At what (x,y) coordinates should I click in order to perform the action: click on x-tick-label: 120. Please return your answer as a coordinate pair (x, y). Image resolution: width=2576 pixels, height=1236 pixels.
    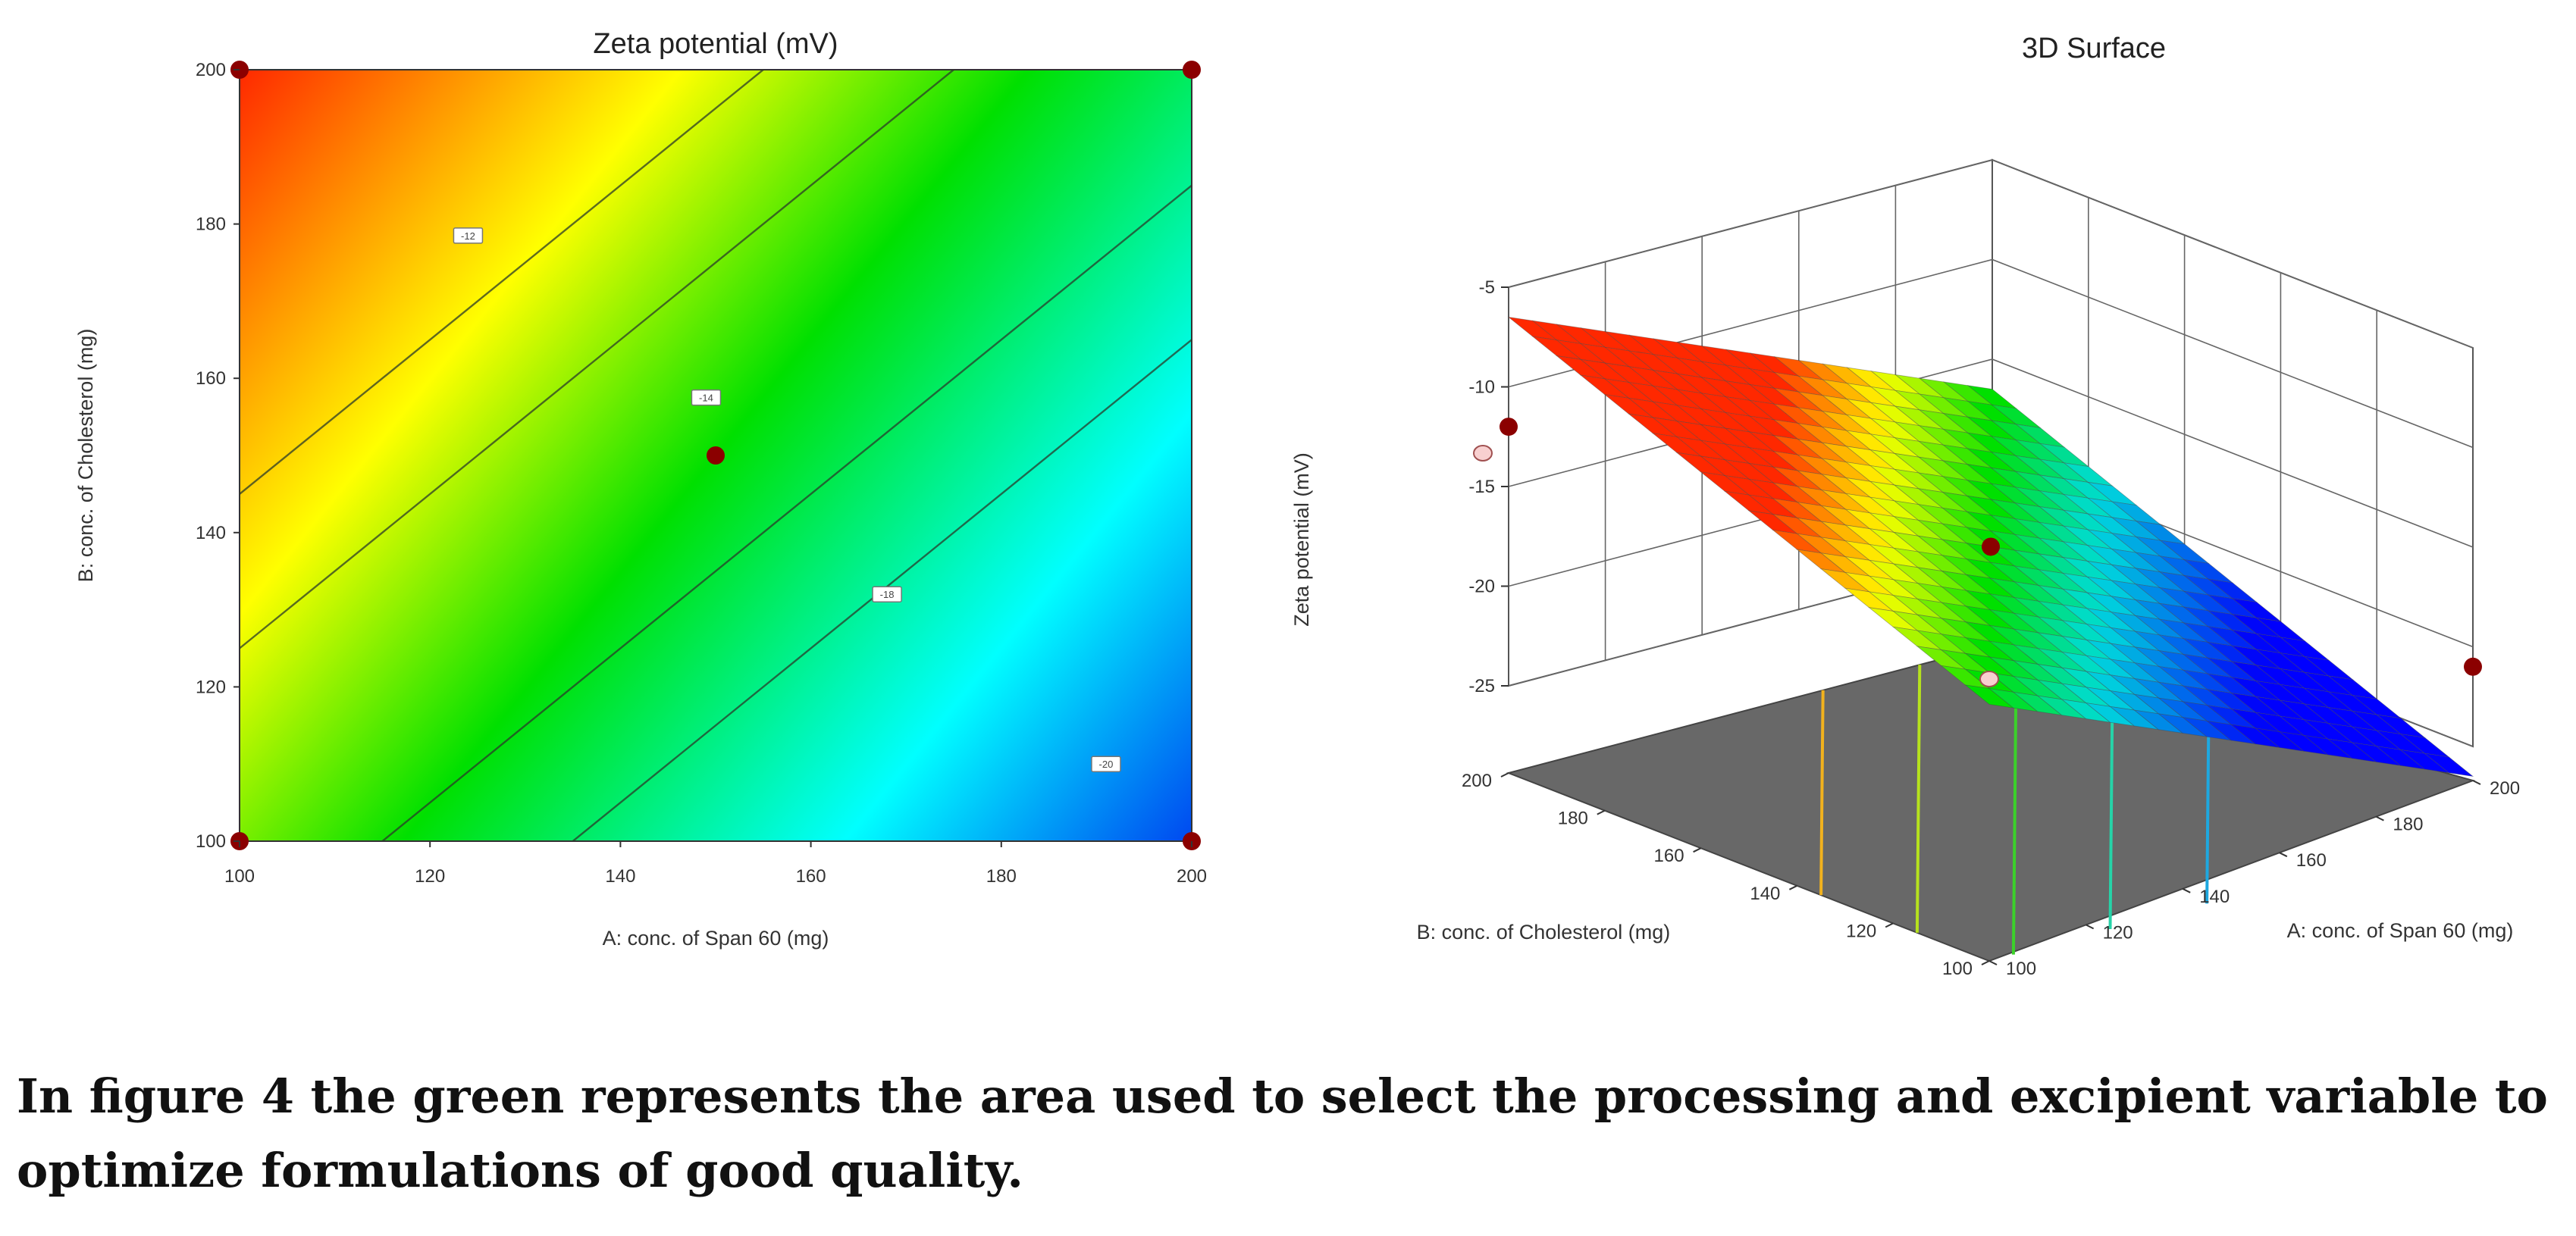
    Looking at the image, I should click on (430, 876).